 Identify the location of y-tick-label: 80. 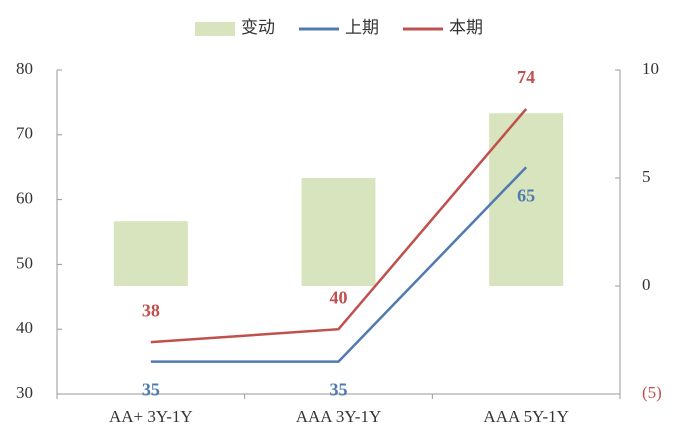
(24, 68).